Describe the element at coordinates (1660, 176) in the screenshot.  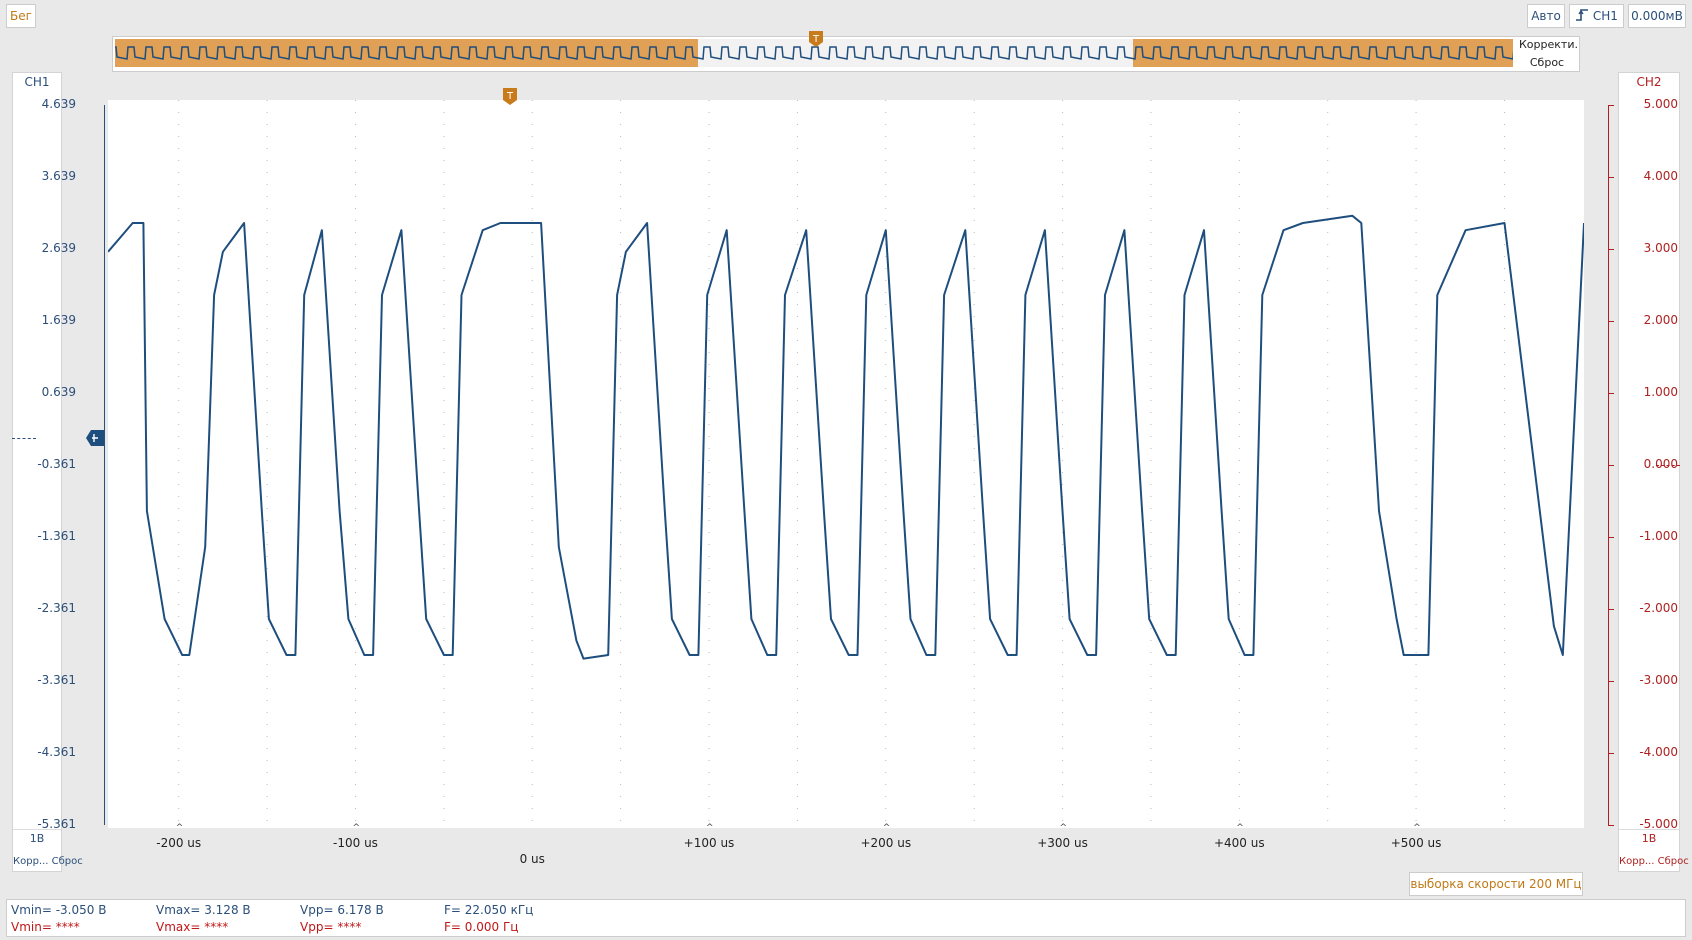
I see `ch2-y-tick-label: 4.000` at that location.